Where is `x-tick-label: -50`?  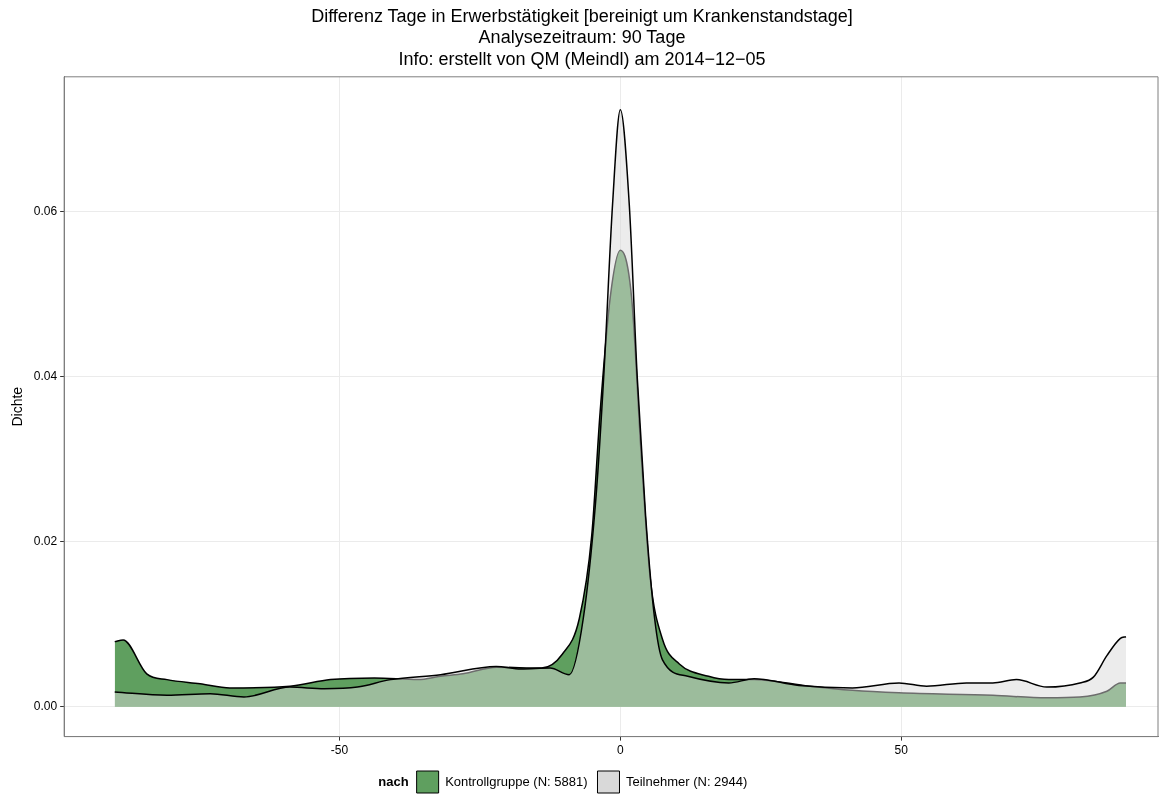 x-tick-label: -50 is located at coordinates (339, 750).